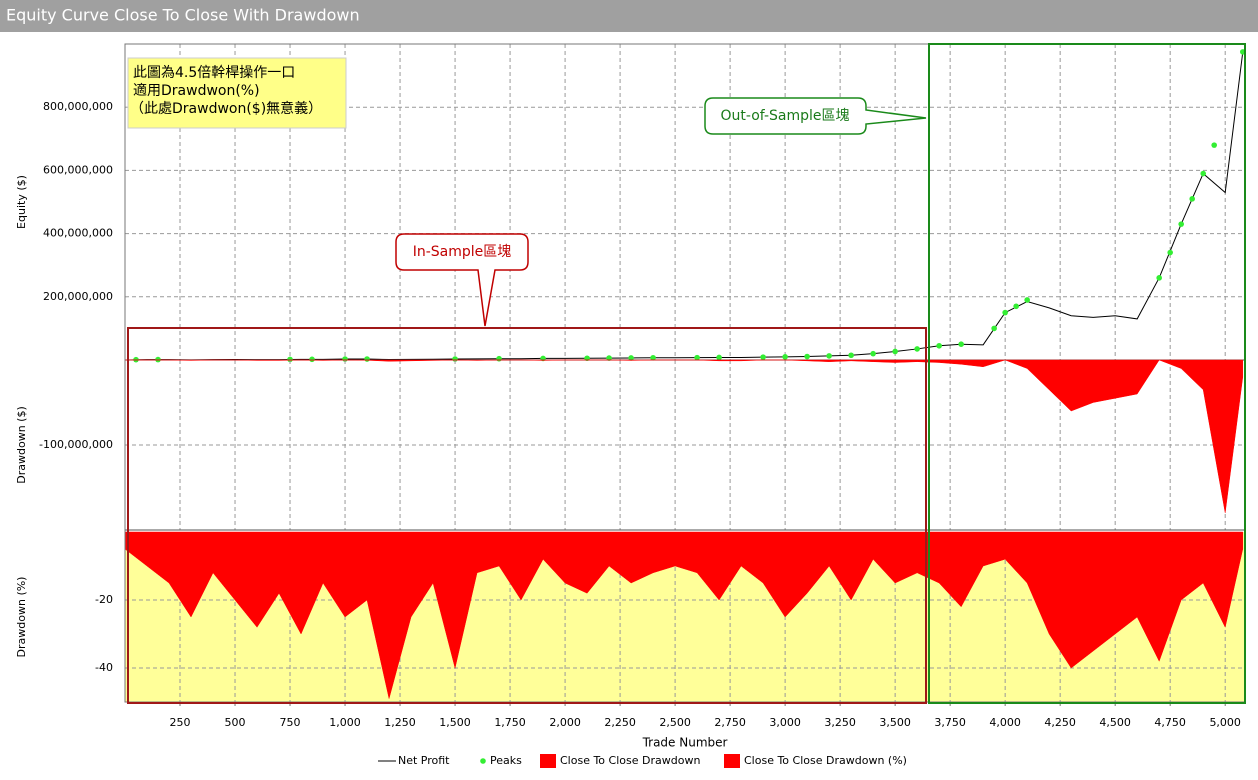  Describe the element at coordinates (462, 252) in the screenshot. I see `callout-text: In-Sample區塊` at that location.